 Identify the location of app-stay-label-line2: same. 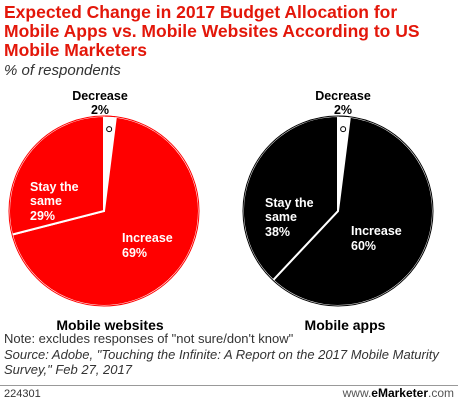
(281, 217).